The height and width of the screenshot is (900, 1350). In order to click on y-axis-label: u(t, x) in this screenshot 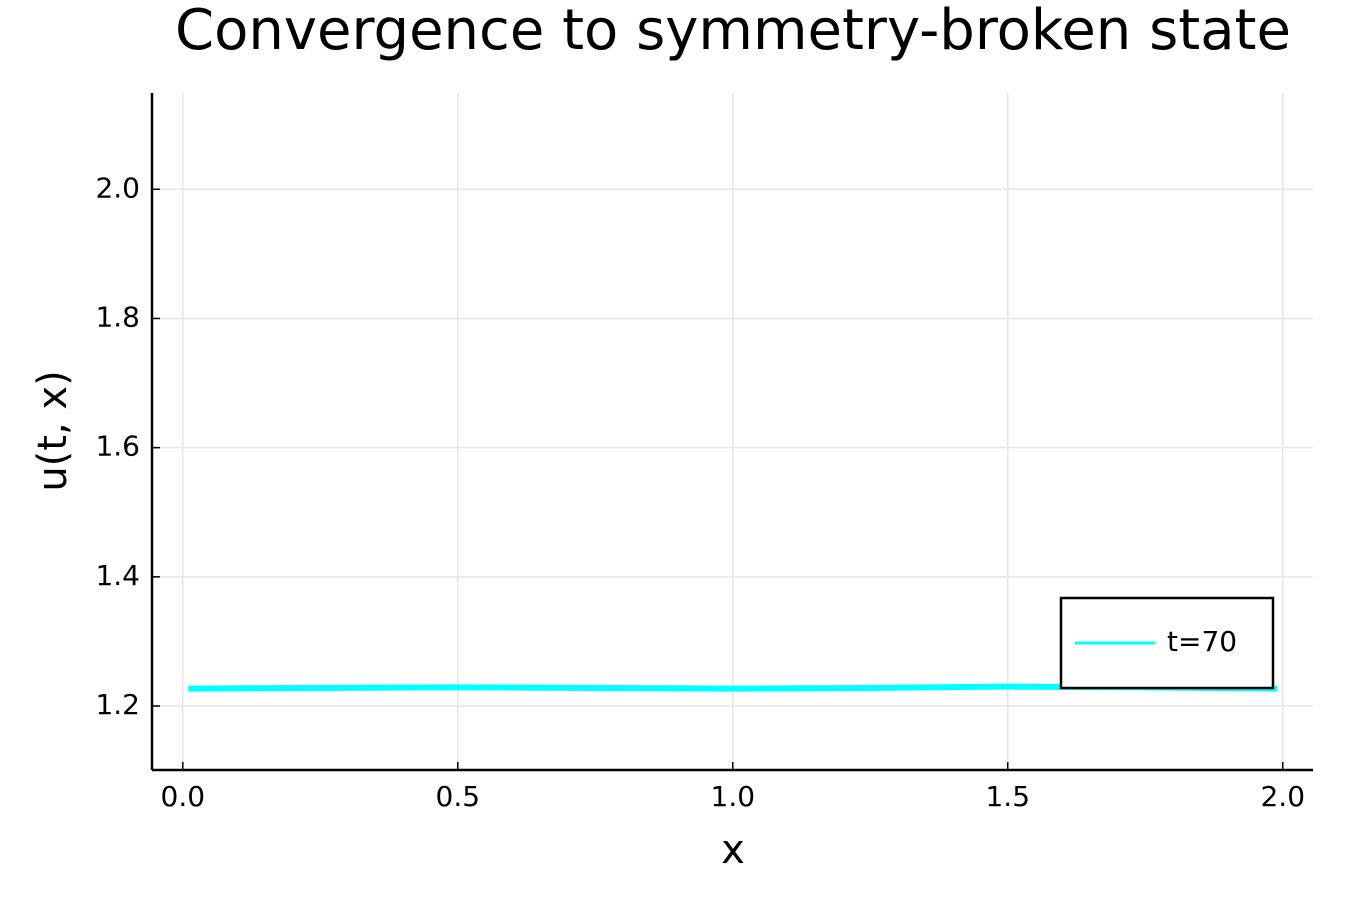, I will do `click(53, 430)`.